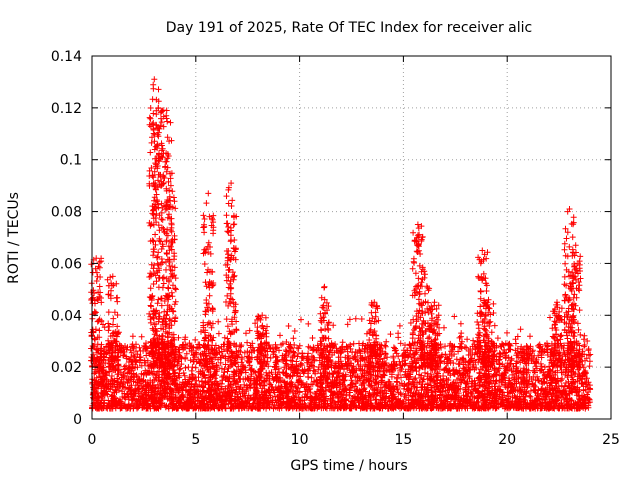 This screenshot has height=480, width=640. What do you see at coordinates (66, 57) in the screenshot?
I see `y-tick-label: 0.14` at bounding box center [66, 57].